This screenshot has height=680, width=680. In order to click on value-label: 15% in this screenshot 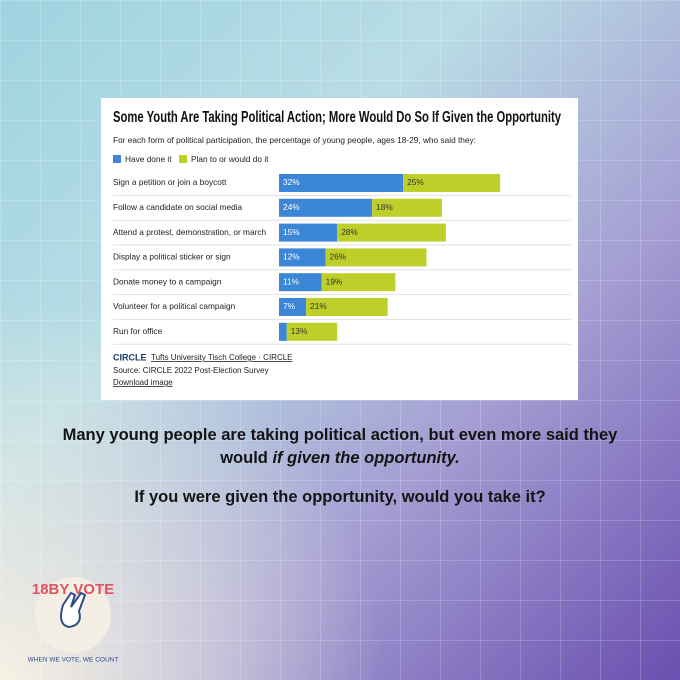, I will do `click(291, 232)`.